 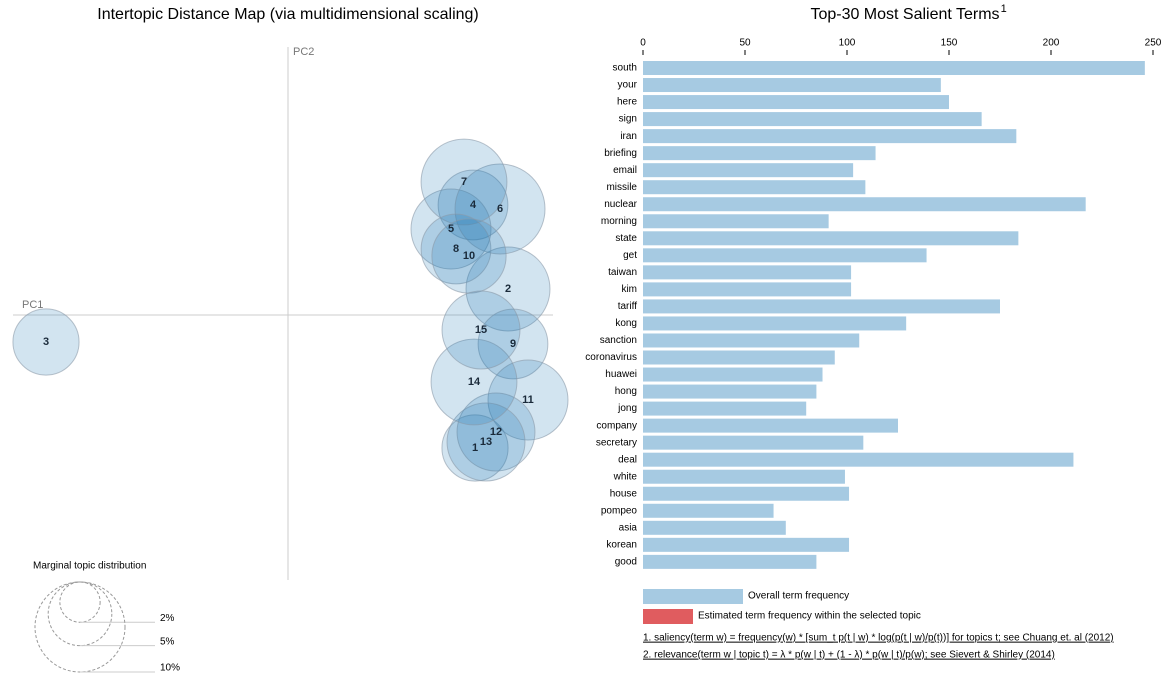 I want to click on term-label: morning, so click(x=619, y=221).